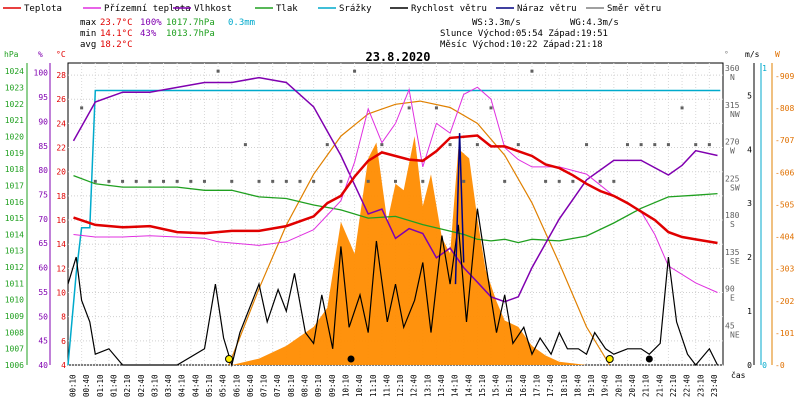 This screenshot has height=400, width=800. Describe the element at coordinates (764, 68) in the screenshot. I see `axis-tick-rain: 1` at that location.